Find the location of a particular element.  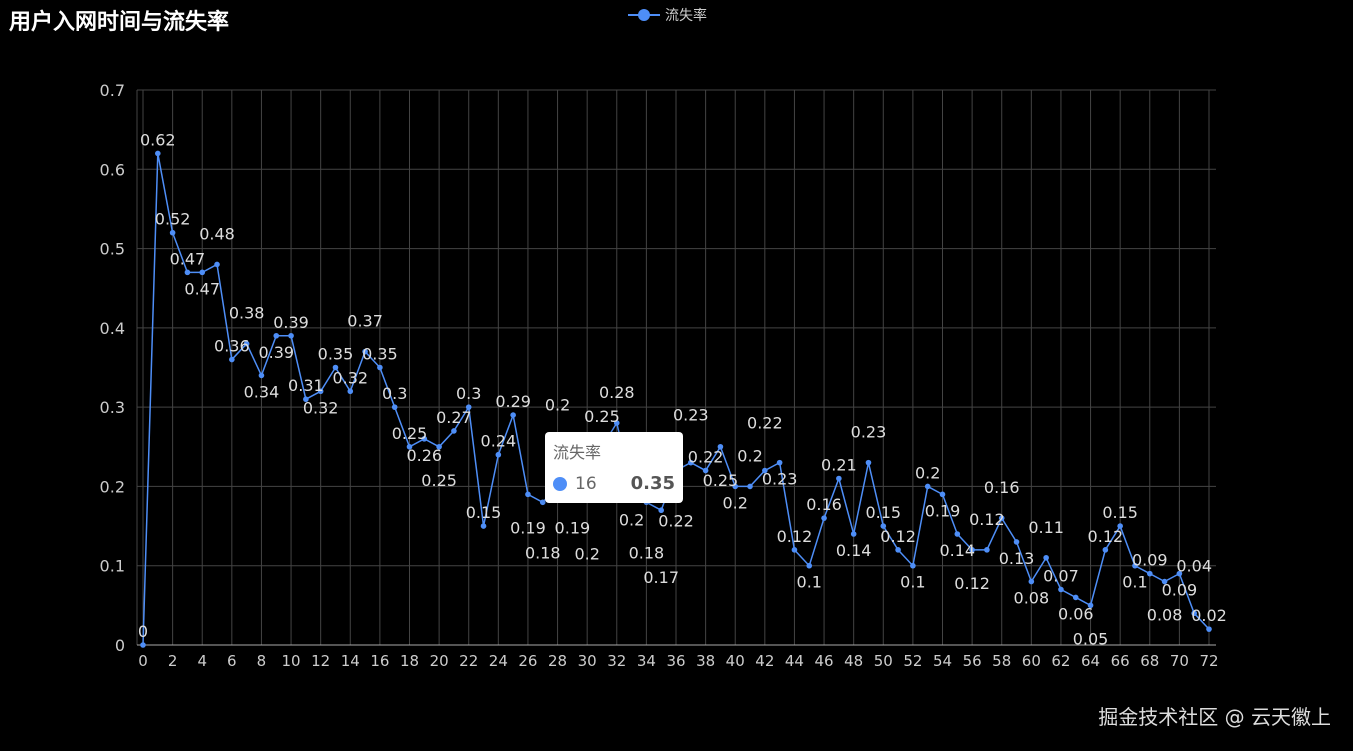

chart-title: 用户入网时间与流失率 is located at coordinates (119, 22).